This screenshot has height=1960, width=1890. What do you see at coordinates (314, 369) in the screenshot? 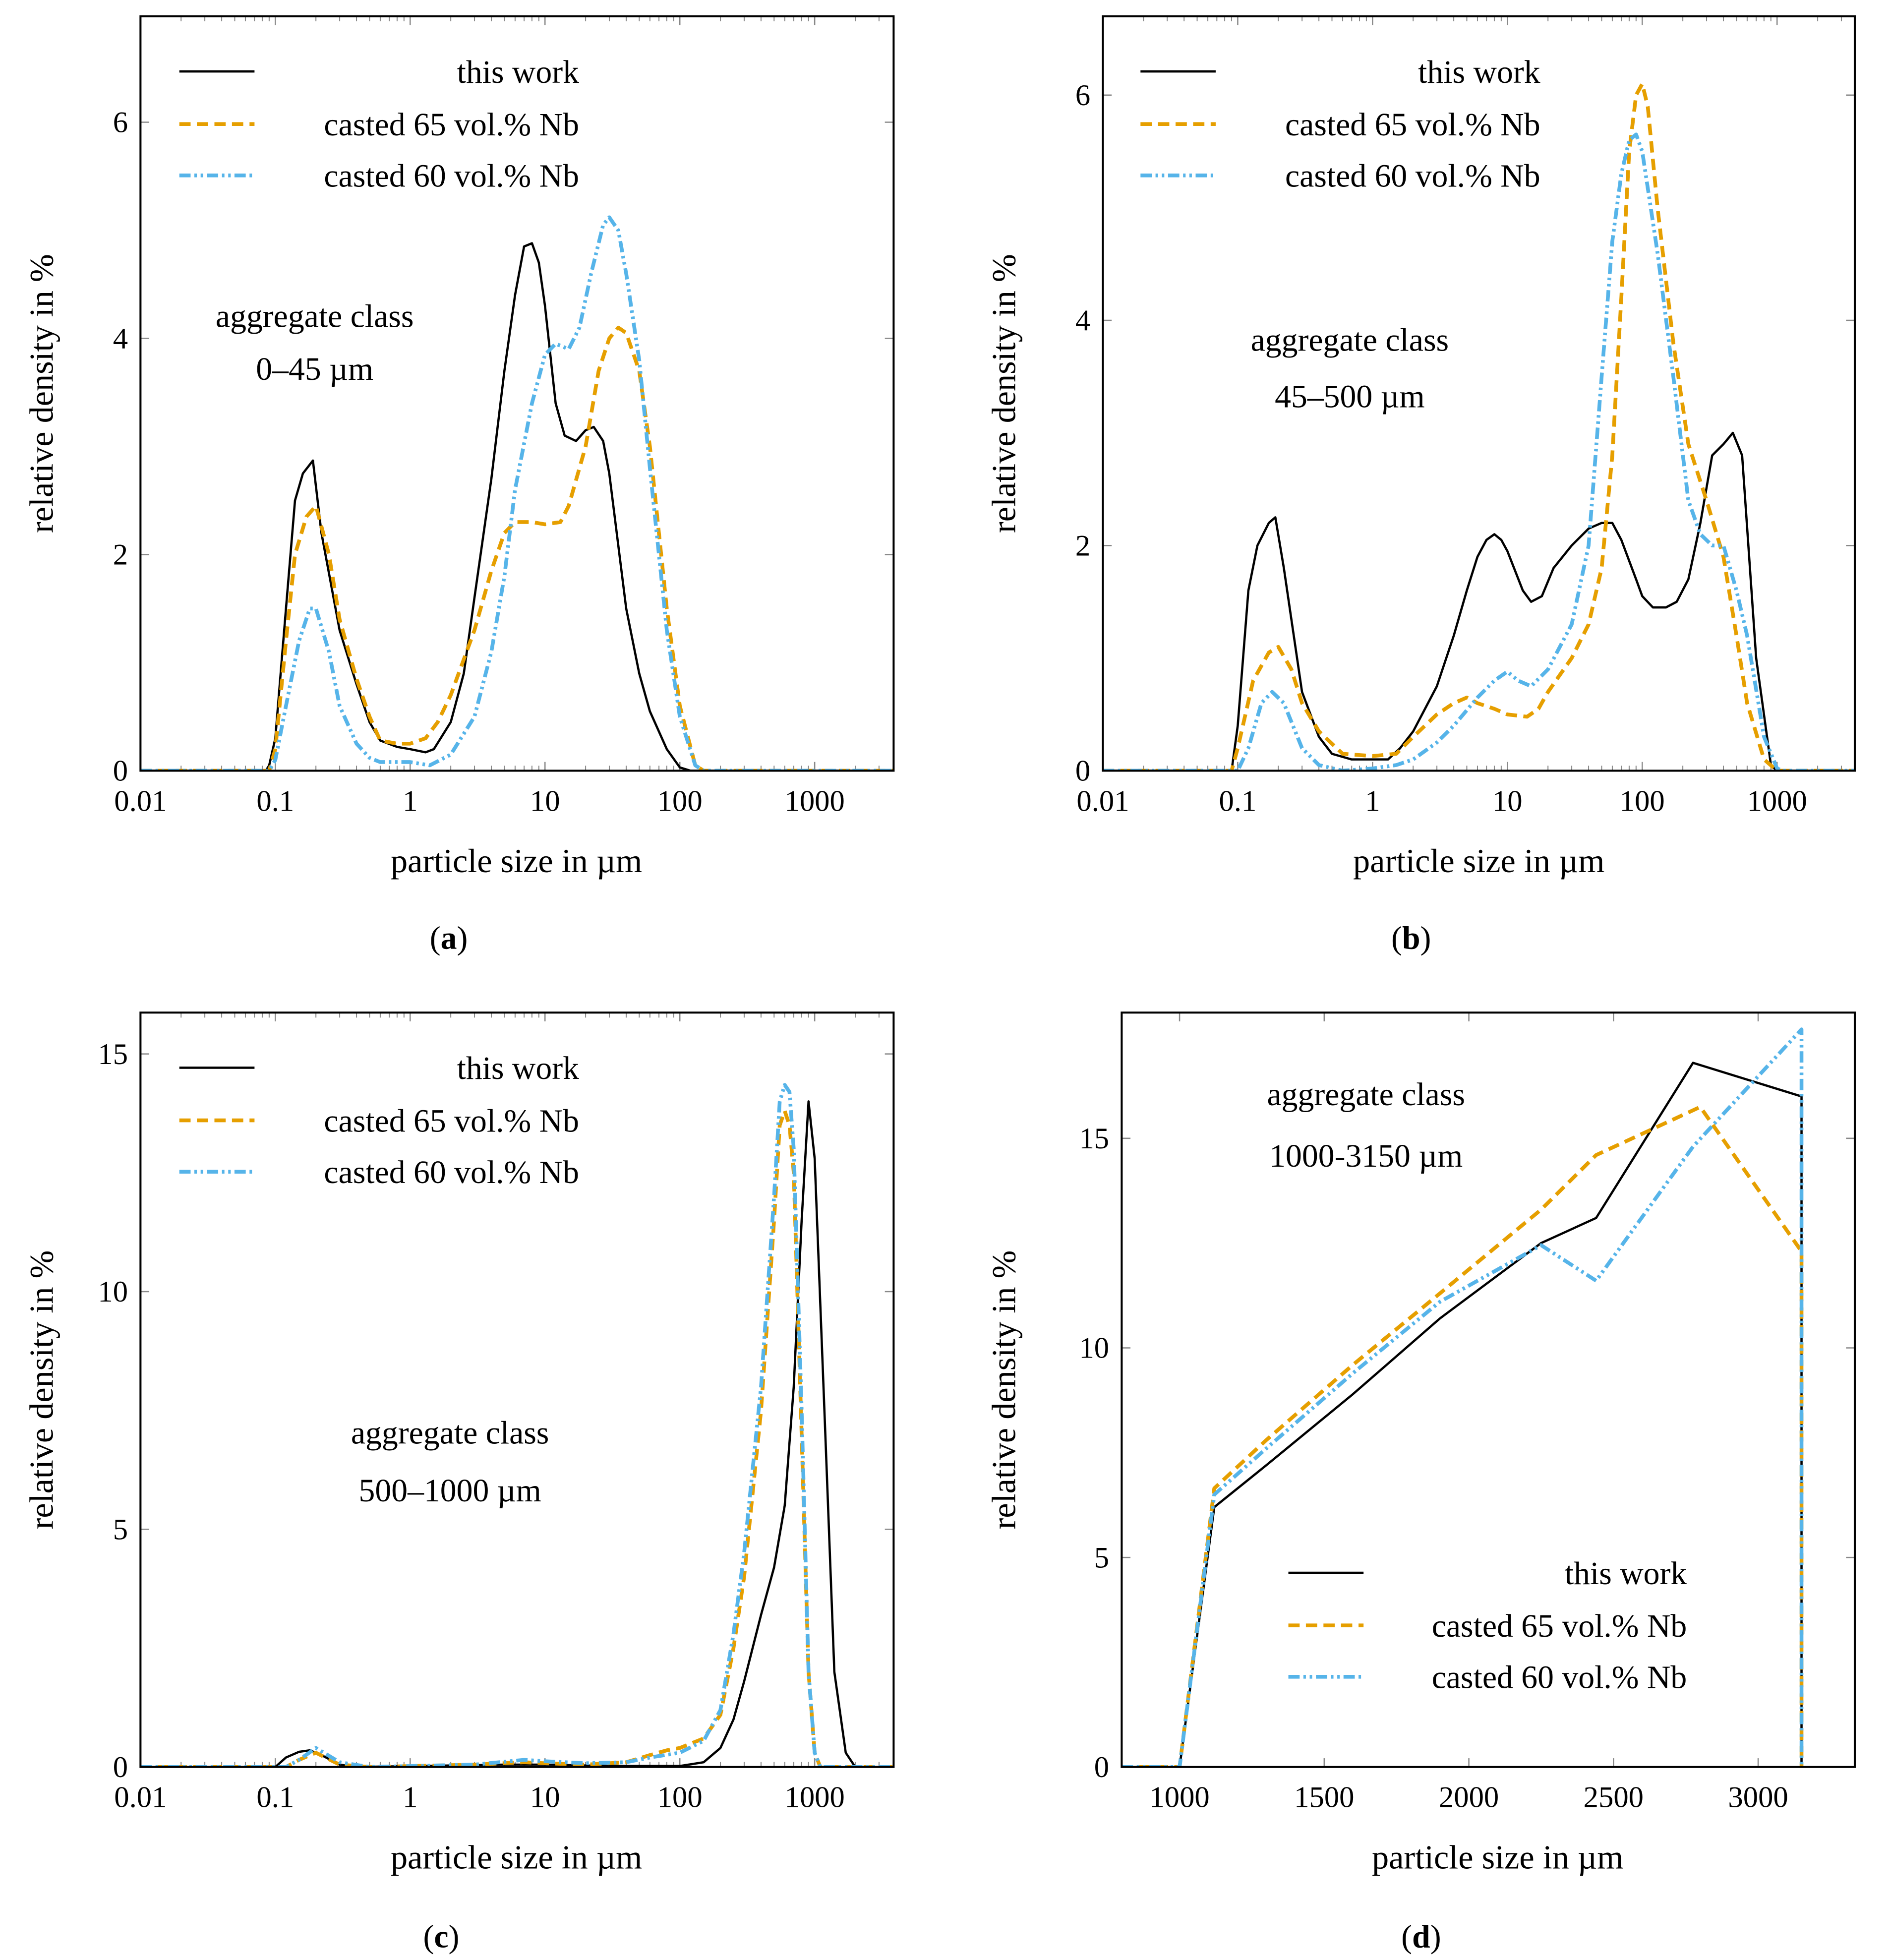
I see `annotation-text: 0–45 µm` at bounding box center [314, 369].